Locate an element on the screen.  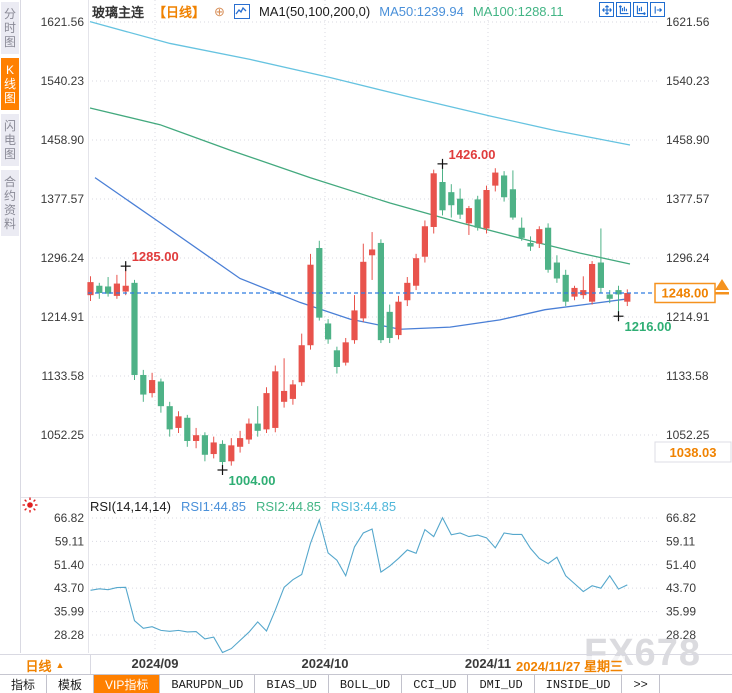
rsi1-value-label: RSI1:44.85 is located at coordinates (213, 506).